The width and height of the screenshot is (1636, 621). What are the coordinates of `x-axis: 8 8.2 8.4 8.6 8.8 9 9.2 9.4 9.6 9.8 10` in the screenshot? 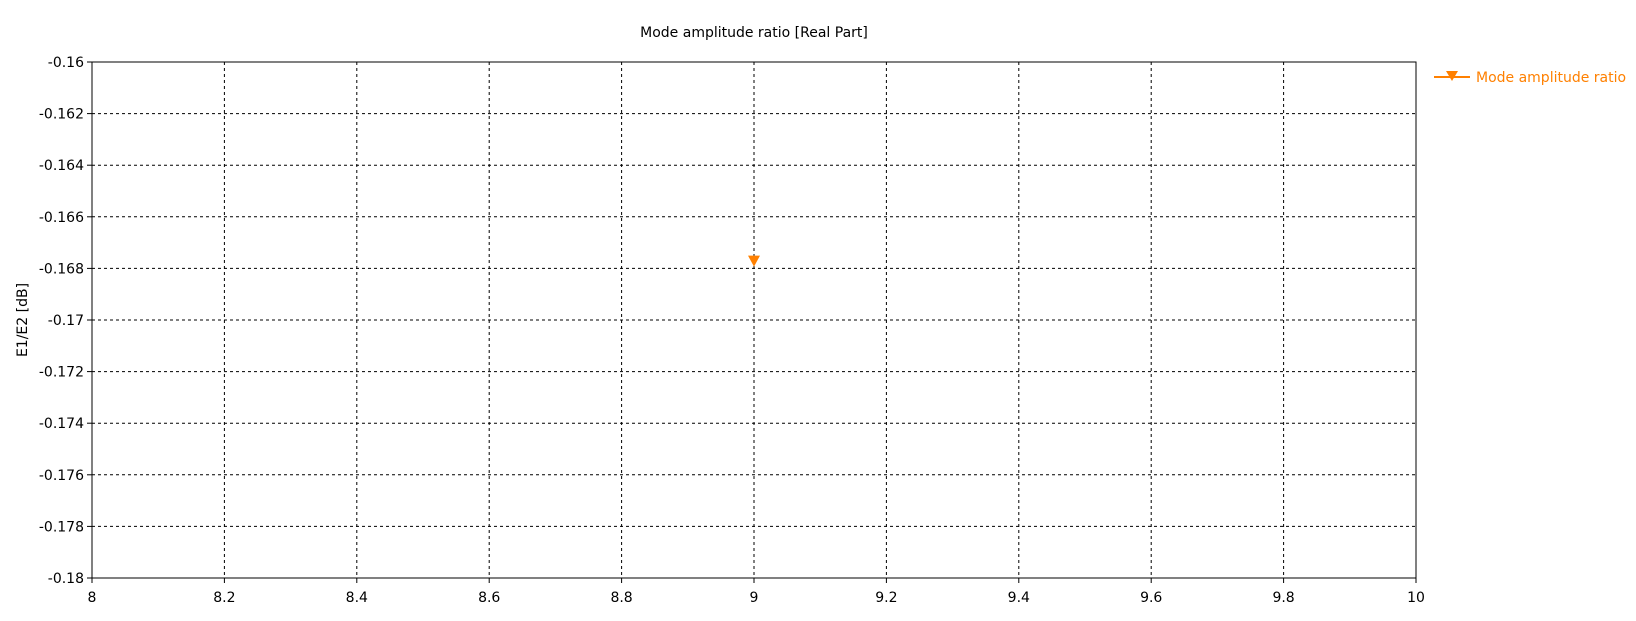 It's located at (756, 592).